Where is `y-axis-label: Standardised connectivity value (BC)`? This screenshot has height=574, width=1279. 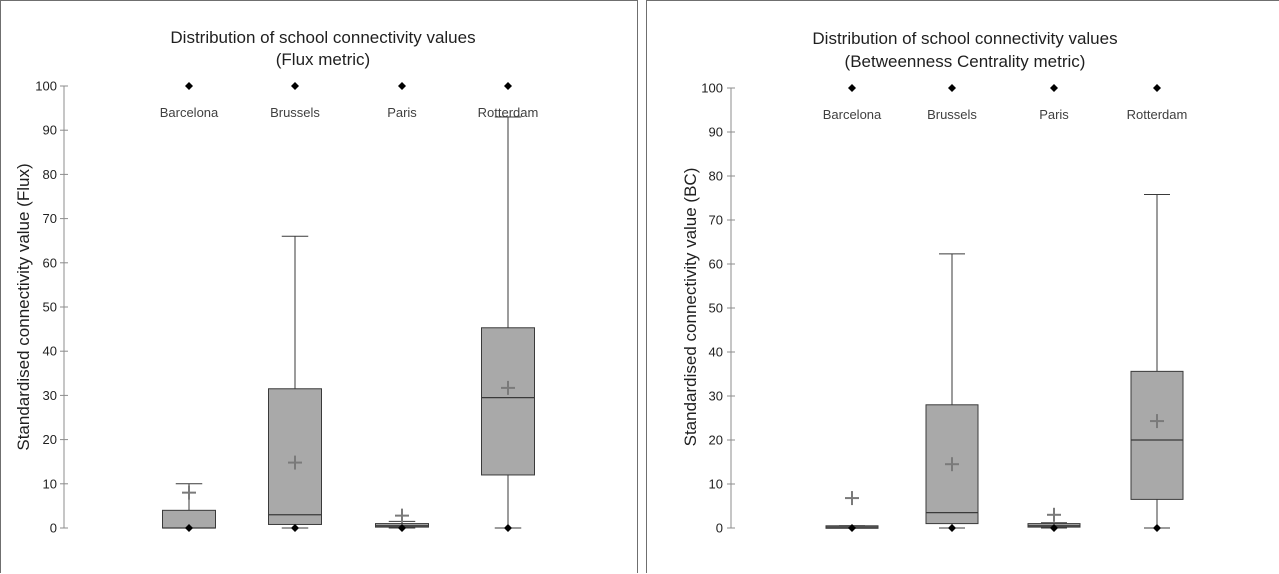 y-axis-label: Standardised connectivity value (BC) is located at coordinates (690, 307).